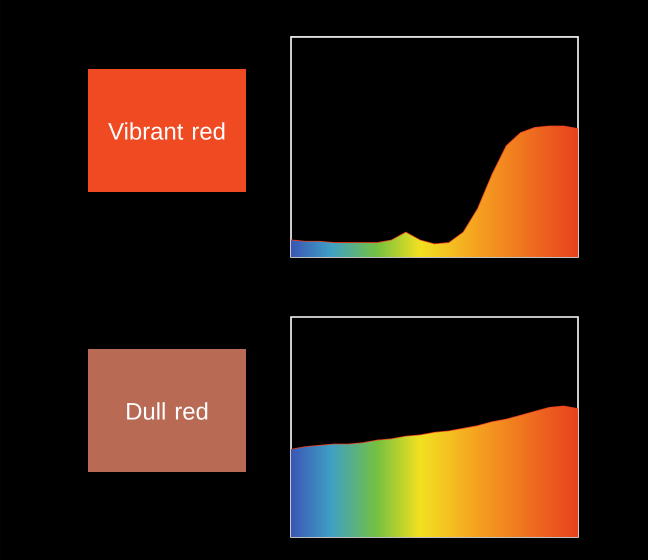  Describe the element at coordinates (166, 131) in the screenshot. I see `chart-title: Vibrant red` at that location.